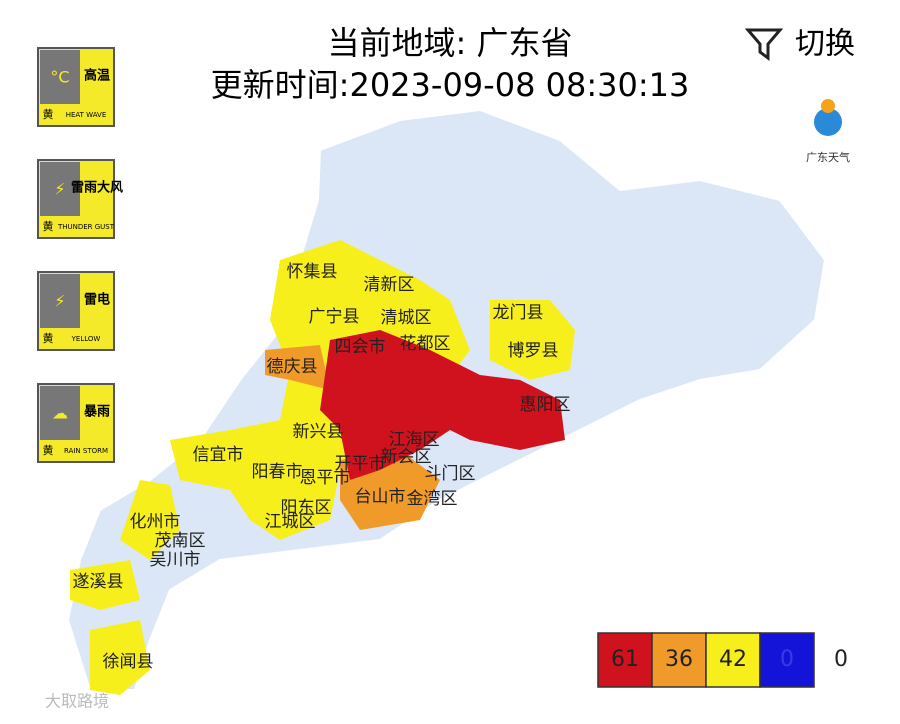 The height and width of the screenshot is (724, 900). I want to click on legend-count: 36, so click(679, 659).